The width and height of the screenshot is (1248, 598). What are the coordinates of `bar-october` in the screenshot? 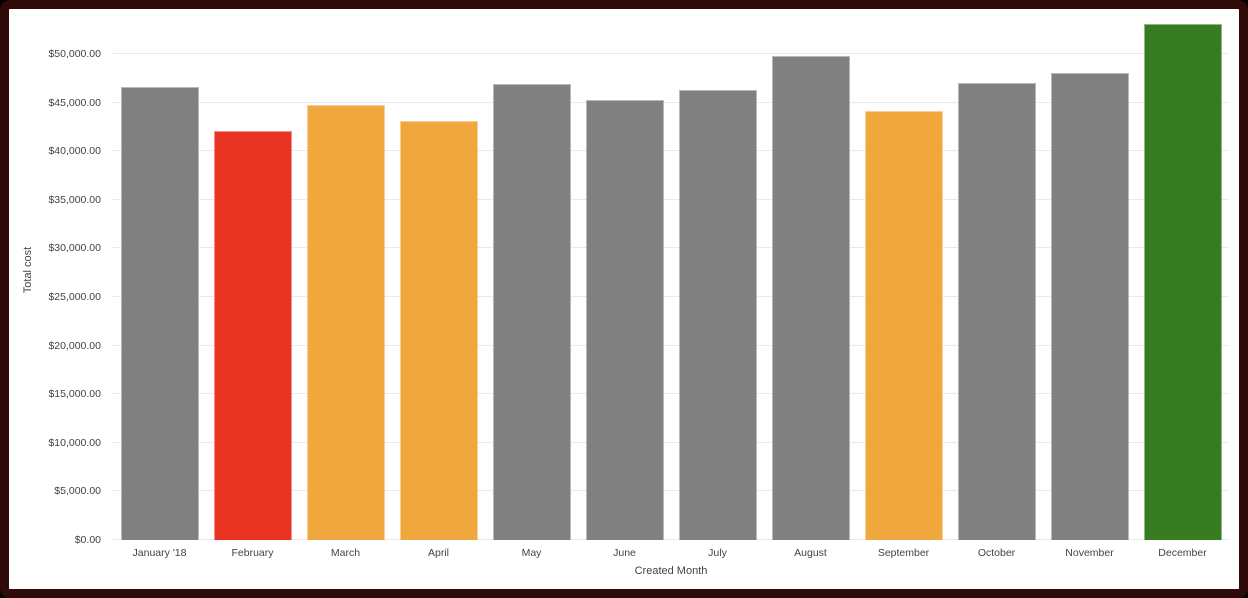 It's located at (996, 311).